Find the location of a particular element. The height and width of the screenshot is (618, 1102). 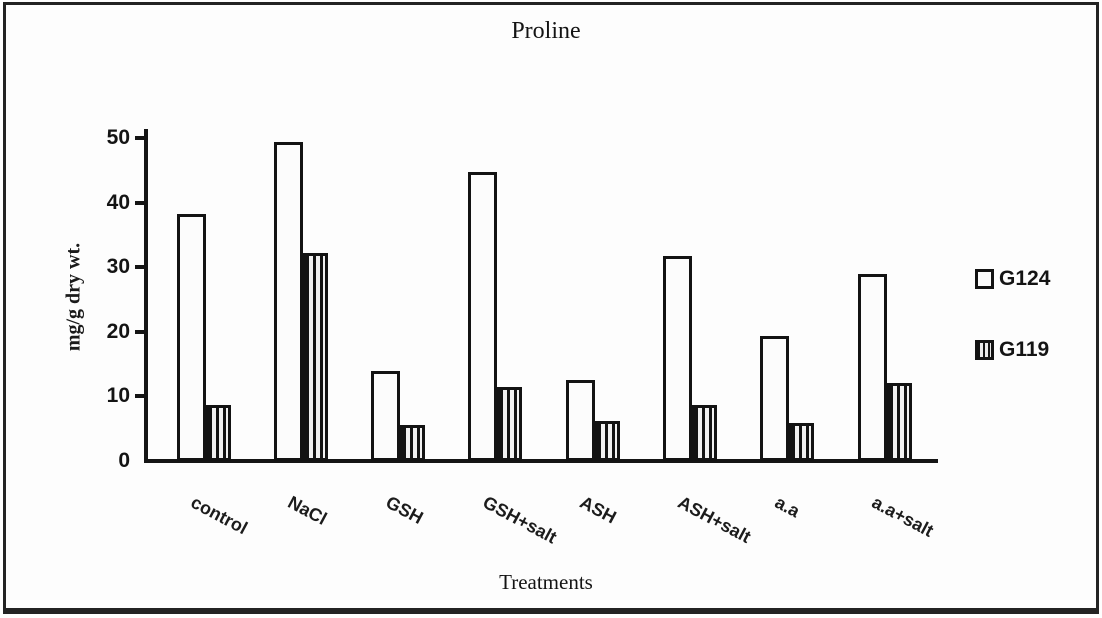

legend-item-g119: G119 is located at coordinates (1012, 350).